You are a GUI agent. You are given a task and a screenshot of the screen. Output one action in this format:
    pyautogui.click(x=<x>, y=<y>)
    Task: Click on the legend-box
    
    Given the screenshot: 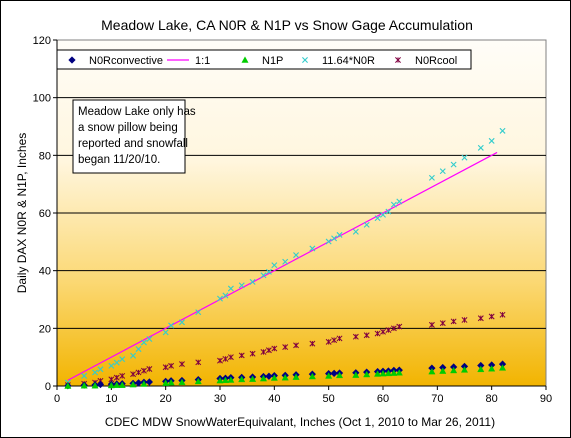 What is the action you would take?
    pyautogui.click(x=264, y=59)
    